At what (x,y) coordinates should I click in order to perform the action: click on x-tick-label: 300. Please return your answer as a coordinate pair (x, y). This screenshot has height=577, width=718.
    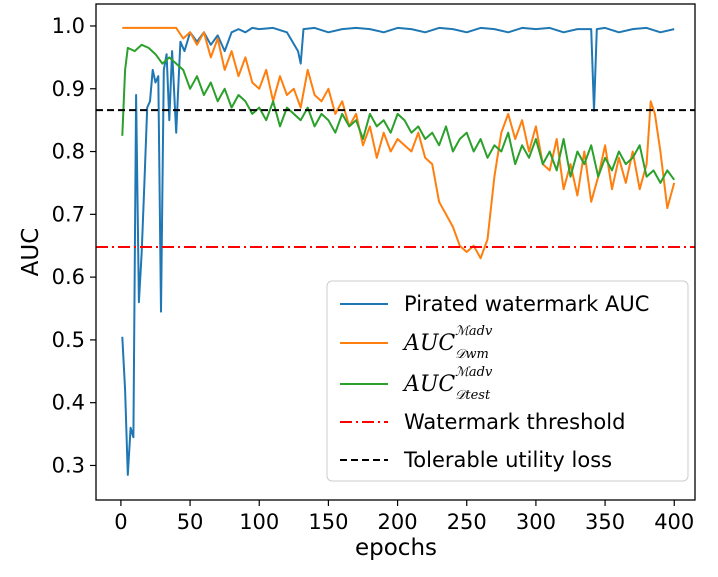
    Looking at the image, I should click on (536, 522).